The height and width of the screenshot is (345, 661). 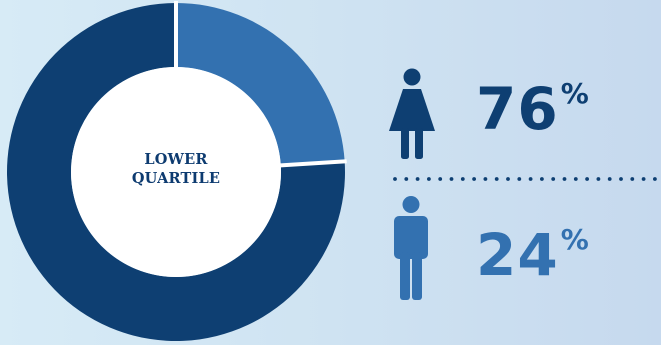 I want to click on slice-separator, so click(x=312, y=163).